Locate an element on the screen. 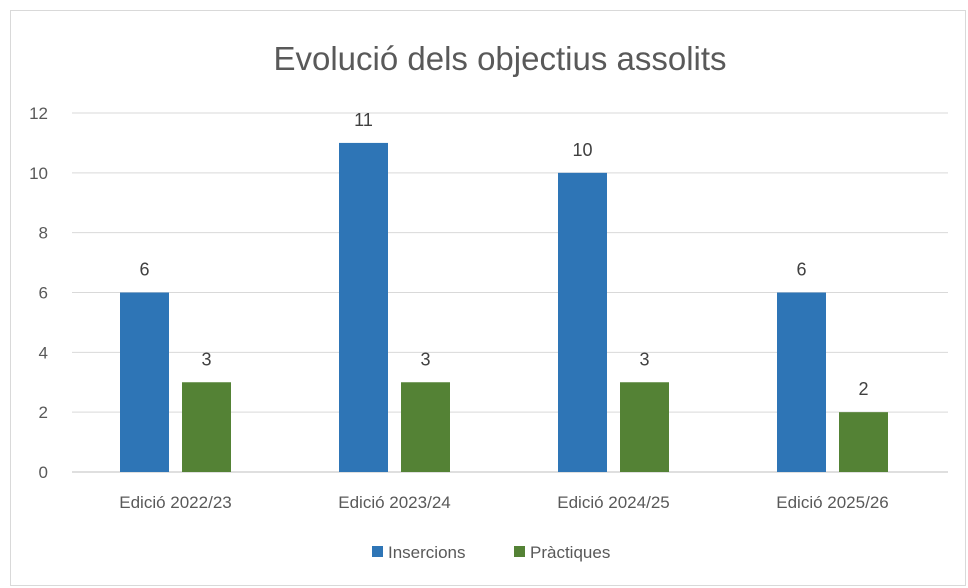 This screenshot has height=588, width=968. x-category-label: Edició 2022/23 is located at coordinates (175, 502).